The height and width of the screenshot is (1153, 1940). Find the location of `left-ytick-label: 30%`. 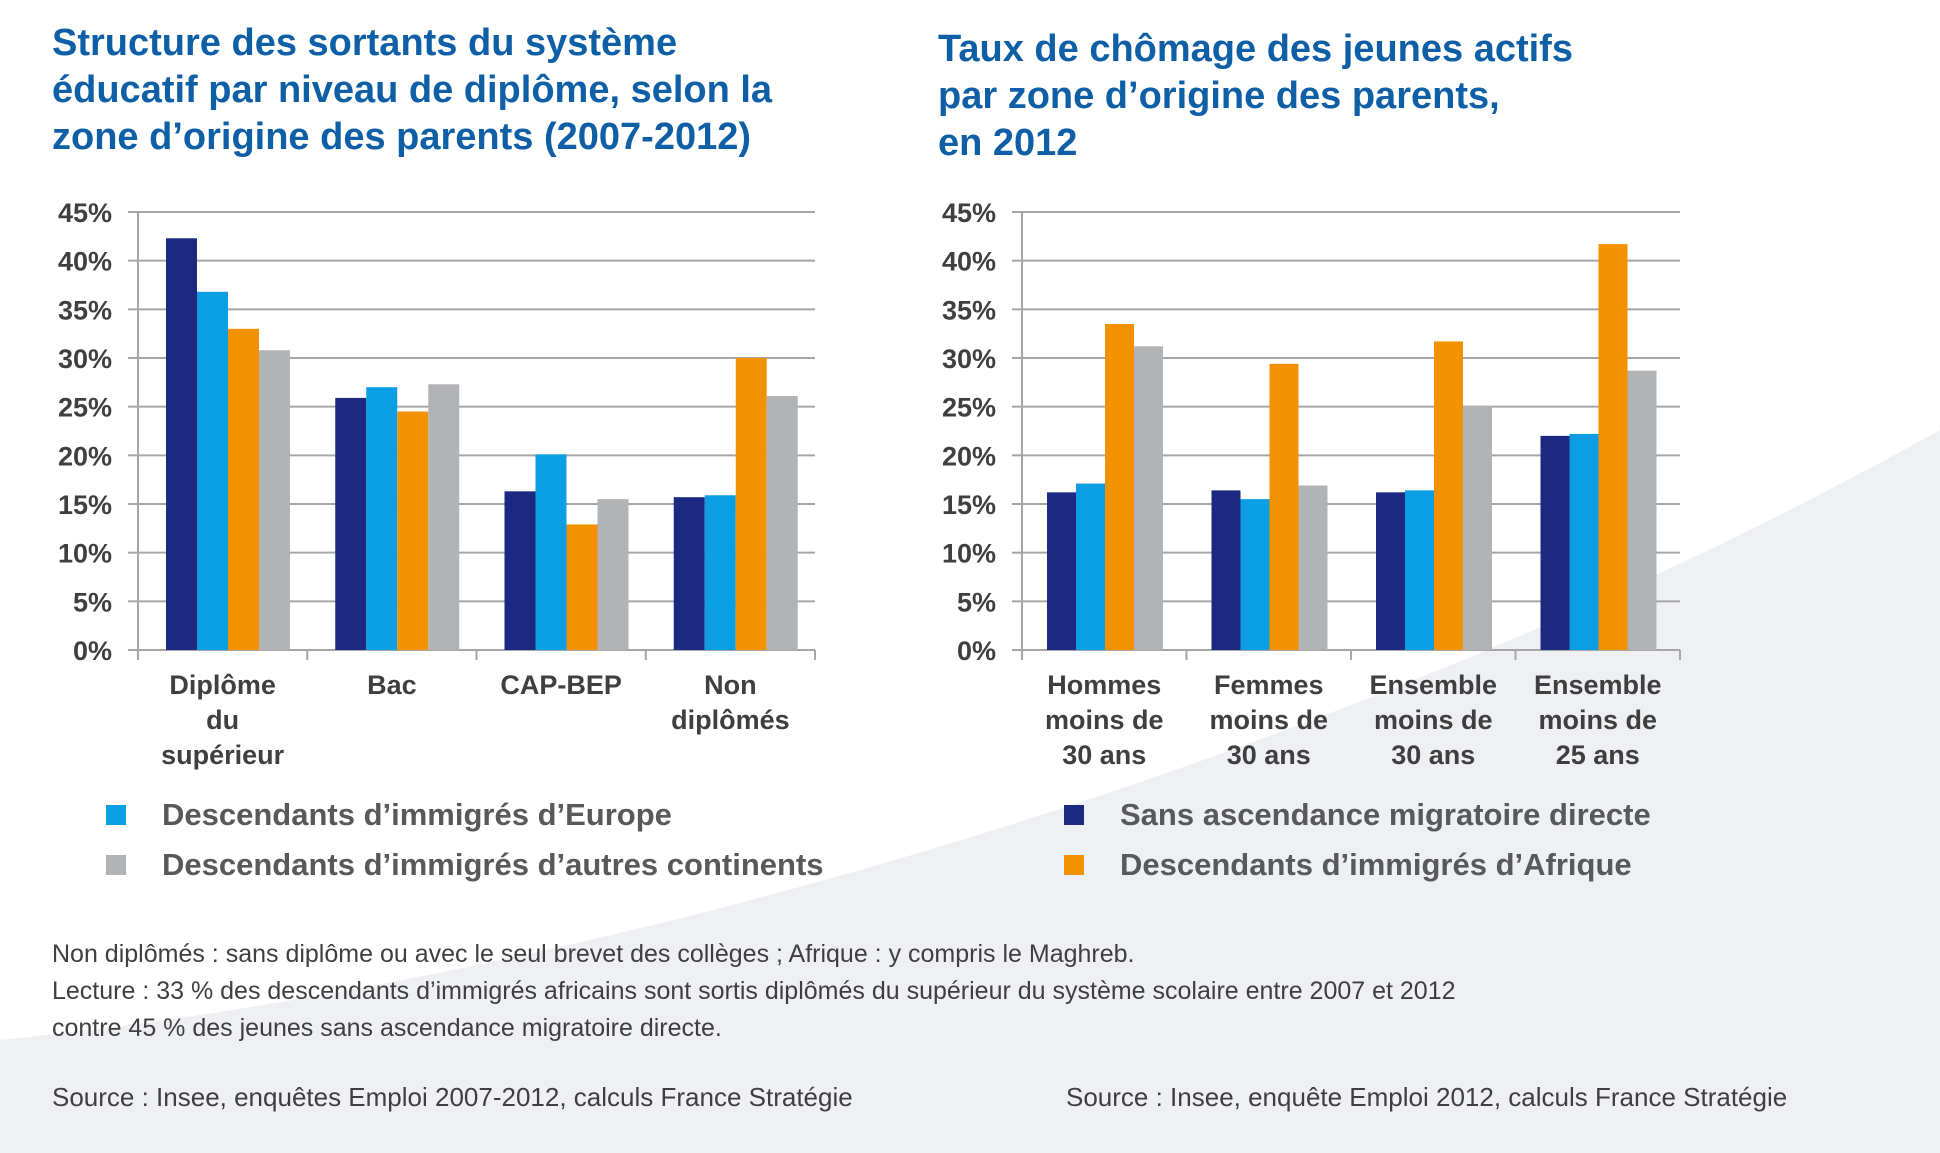

left-ytick-label: 30% is located at coordinates (85, 359).